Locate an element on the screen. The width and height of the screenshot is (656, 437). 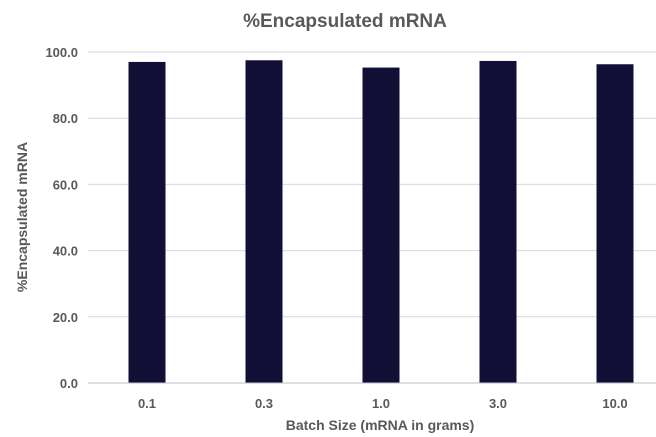
y-tick-label: 40.0 is located at coordinates (65, 251).